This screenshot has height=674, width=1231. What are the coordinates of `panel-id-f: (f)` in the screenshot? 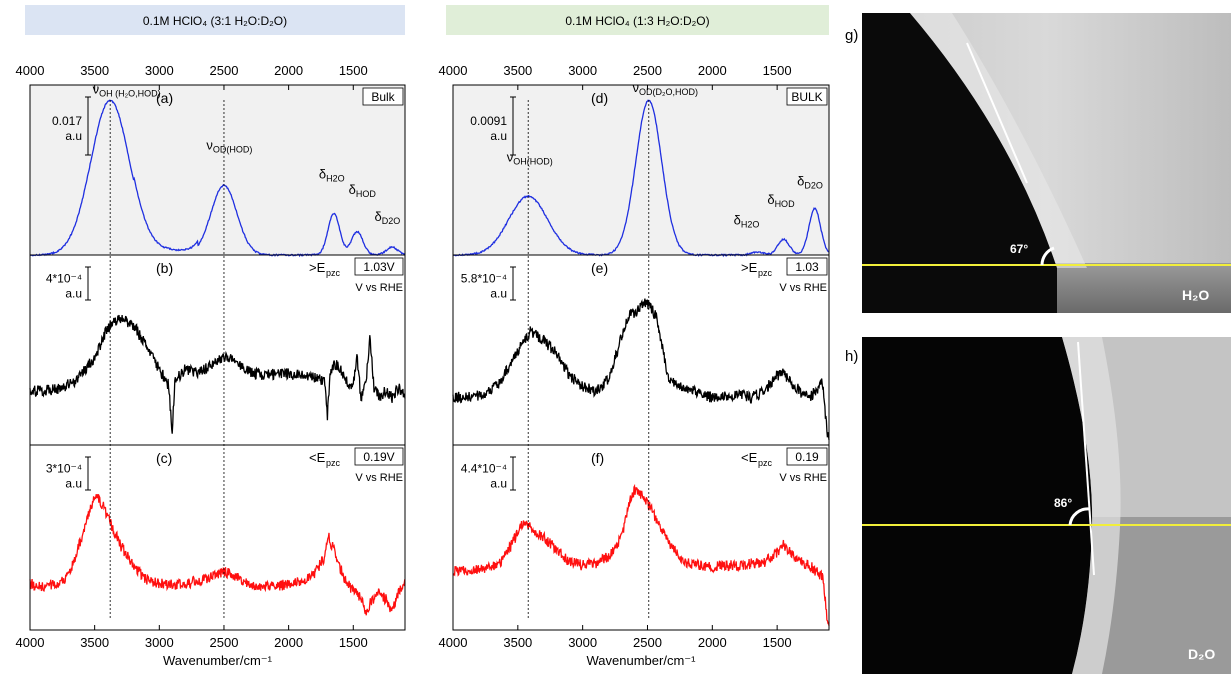 It's located at (597, 458).